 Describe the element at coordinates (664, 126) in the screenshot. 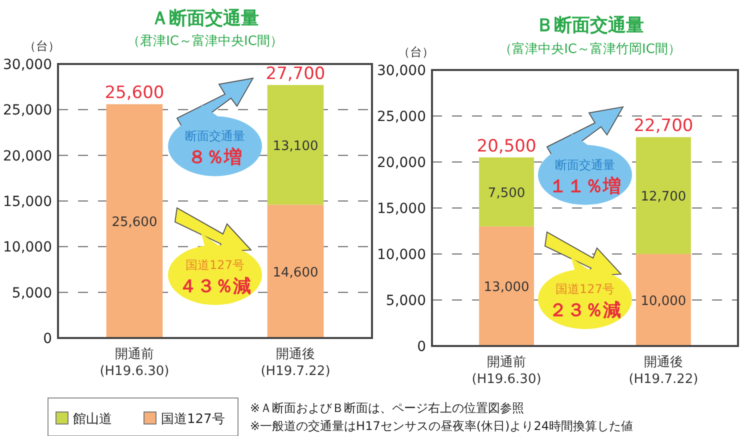

I see `total-label: 22,700` at that location.